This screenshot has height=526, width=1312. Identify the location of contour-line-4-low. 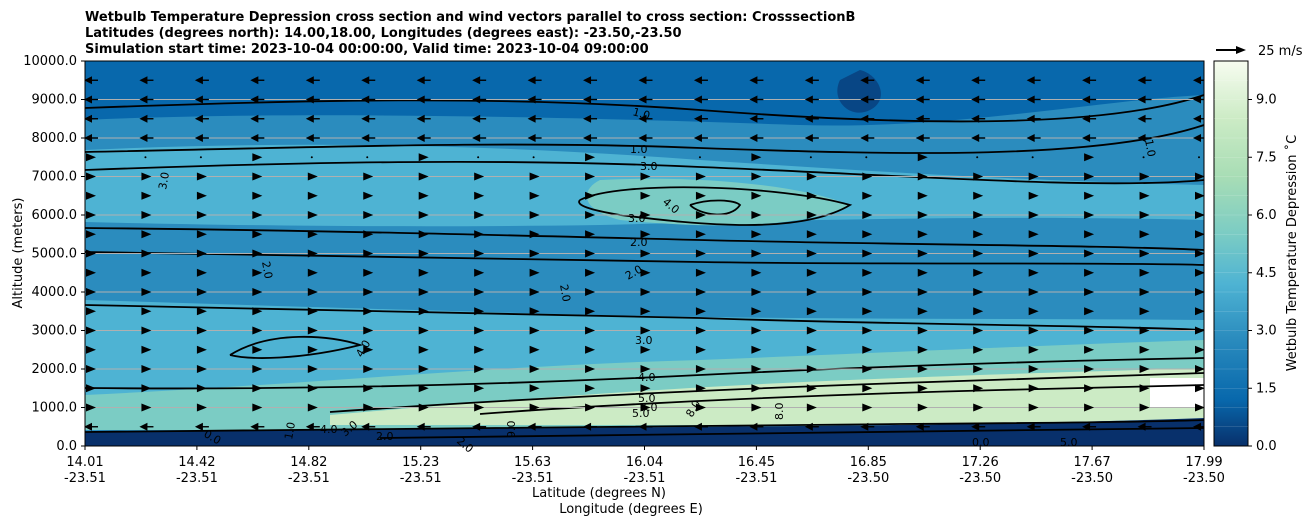
(296, 347).